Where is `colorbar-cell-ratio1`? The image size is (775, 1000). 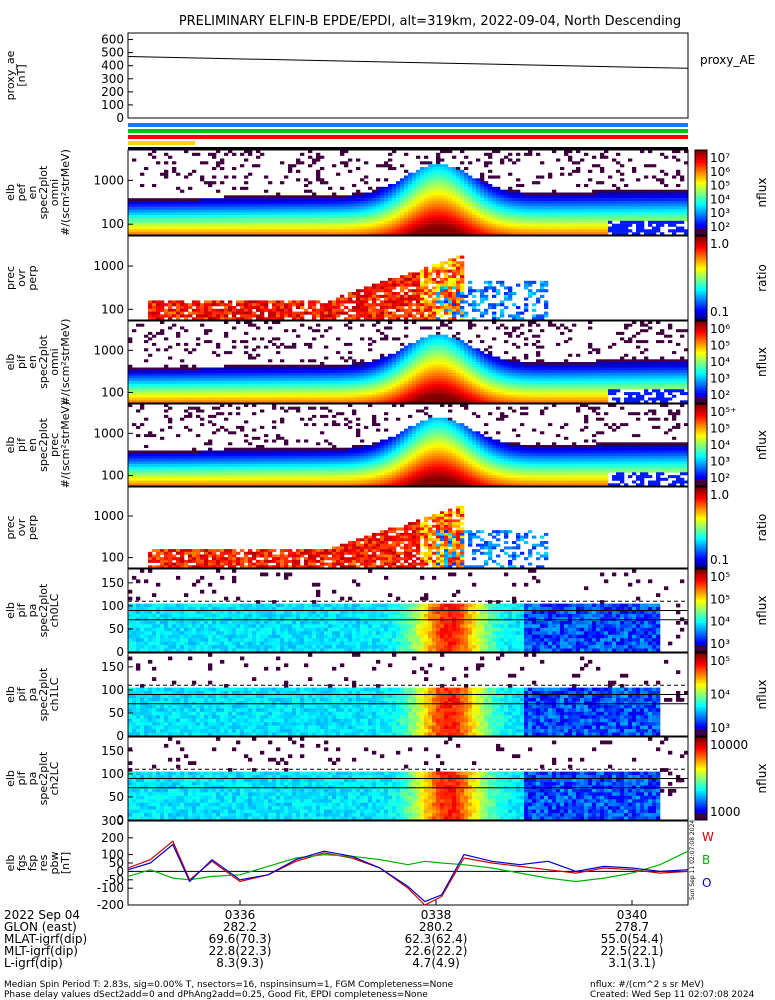 colorbar-cell-ratio1 is located at coordinates (701, 264).